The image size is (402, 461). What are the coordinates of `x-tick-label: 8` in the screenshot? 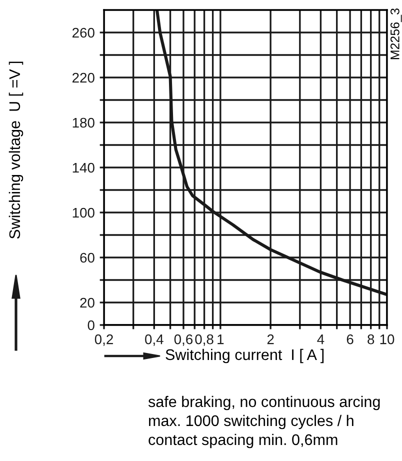 It's located at (371, 339).